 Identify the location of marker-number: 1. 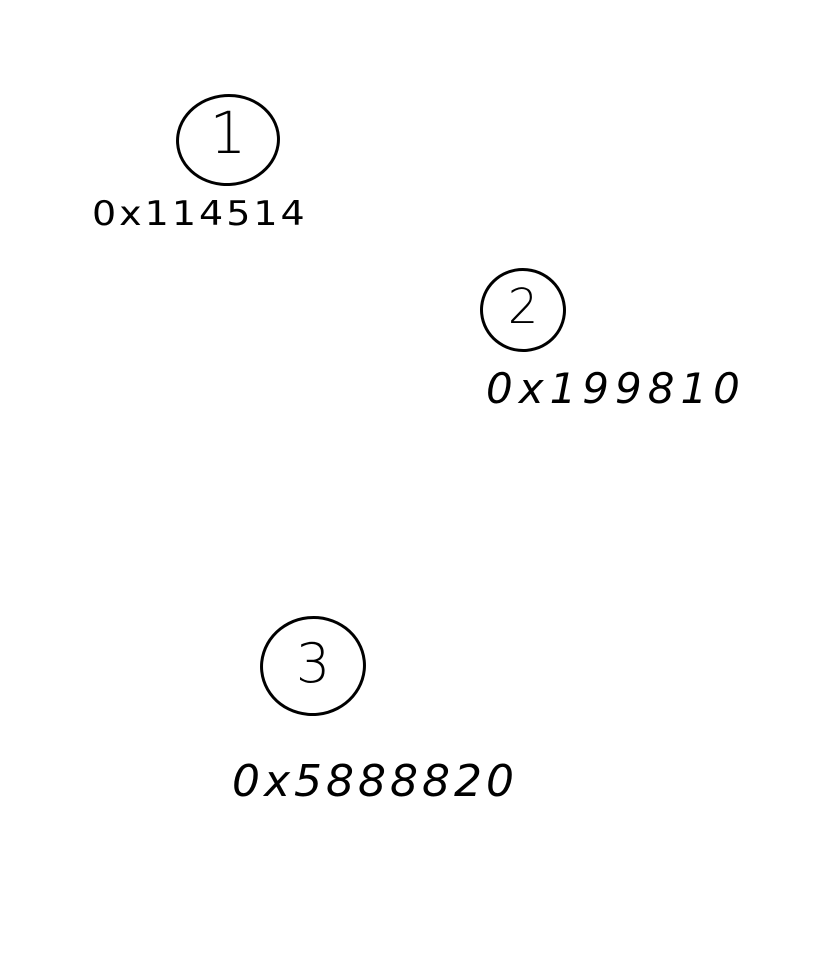
(228, 133).